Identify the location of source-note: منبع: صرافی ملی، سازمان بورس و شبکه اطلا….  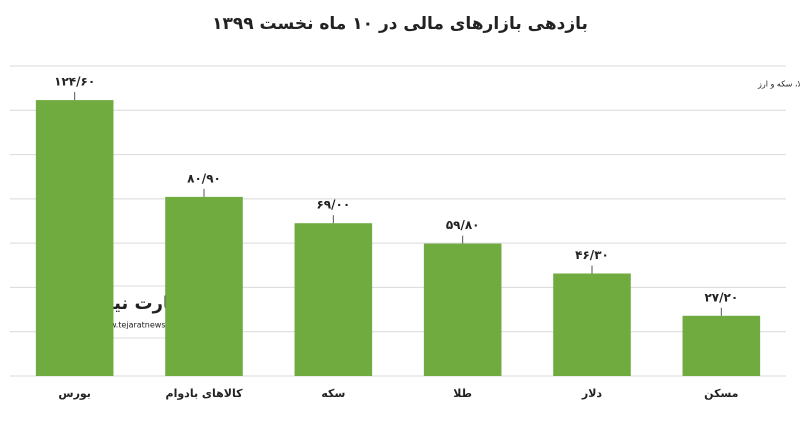
(778, 84).